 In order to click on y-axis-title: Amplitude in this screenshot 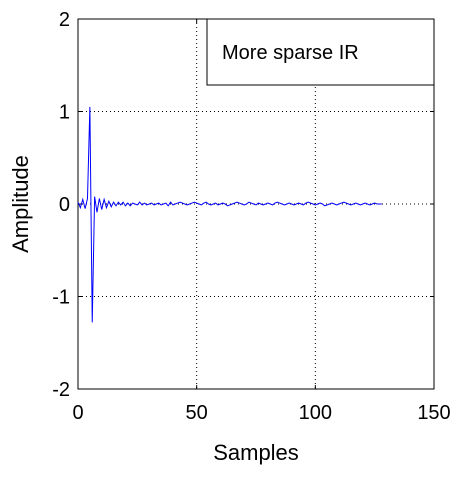, I will do `click(20, 204)`.